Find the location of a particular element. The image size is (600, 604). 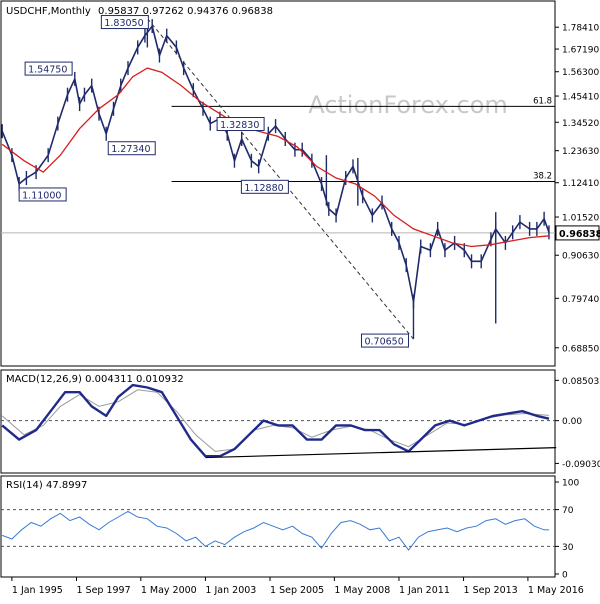

annotation-label: 1.32830 is located at coordinates (239, 125).